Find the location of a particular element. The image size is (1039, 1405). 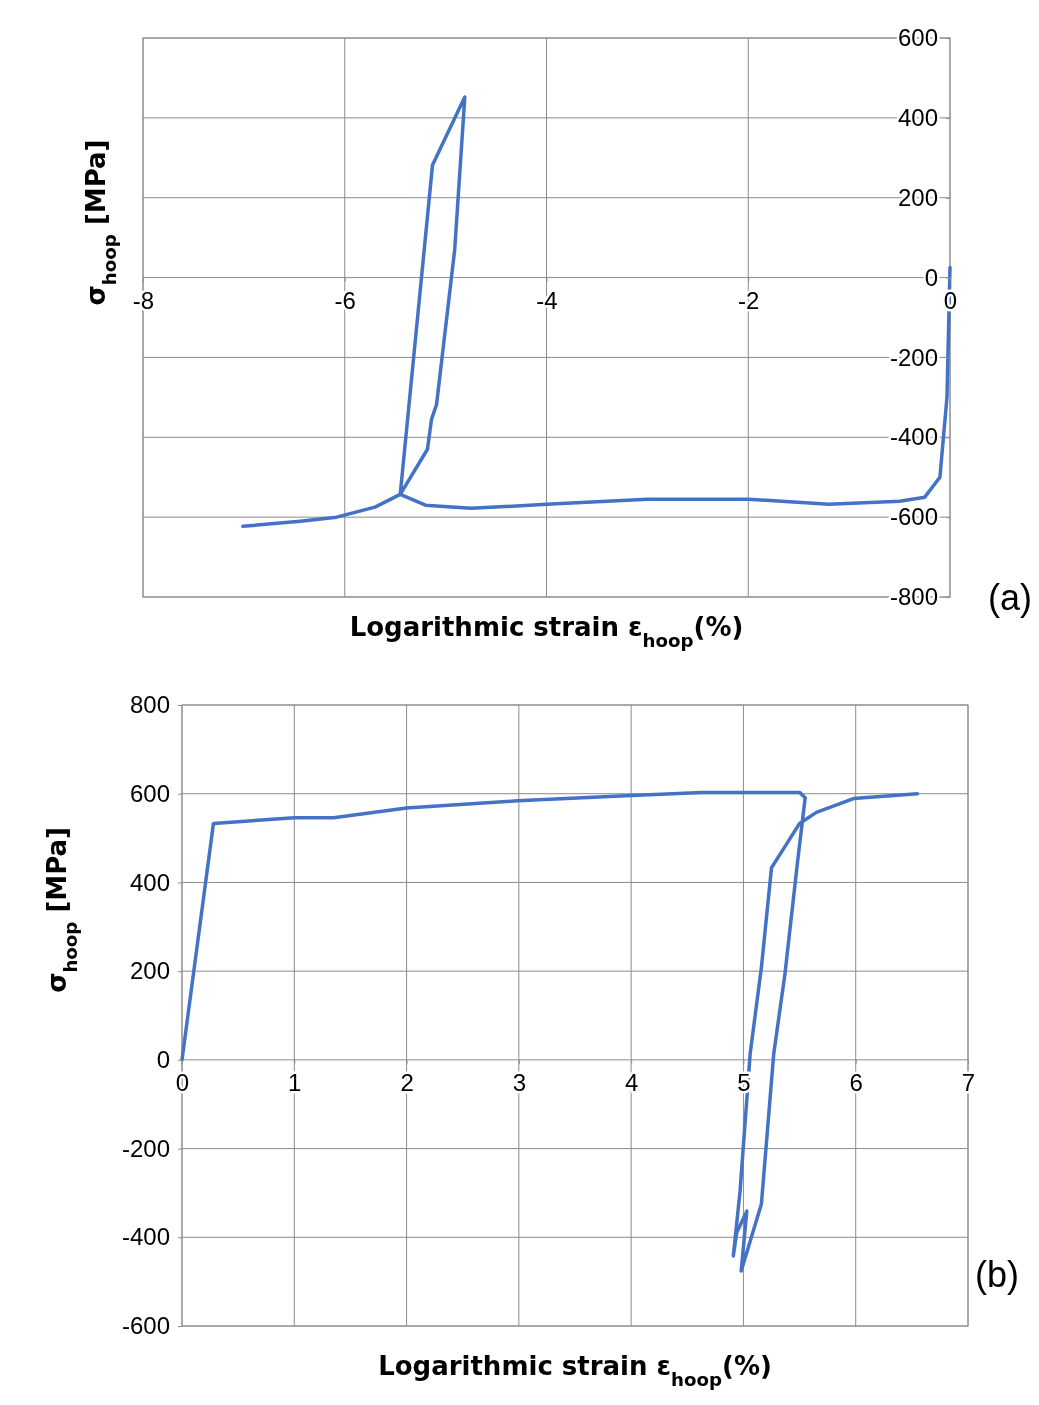

x-tick-label: 6 is located at coordinates (856, 1082).